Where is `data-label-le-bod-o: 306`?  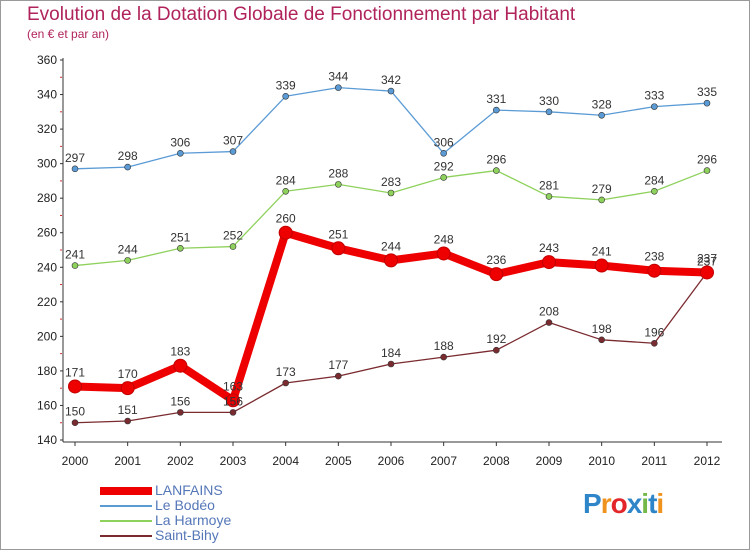 data-label-le-bod-o: 306 is located at coordinates (444, 142).